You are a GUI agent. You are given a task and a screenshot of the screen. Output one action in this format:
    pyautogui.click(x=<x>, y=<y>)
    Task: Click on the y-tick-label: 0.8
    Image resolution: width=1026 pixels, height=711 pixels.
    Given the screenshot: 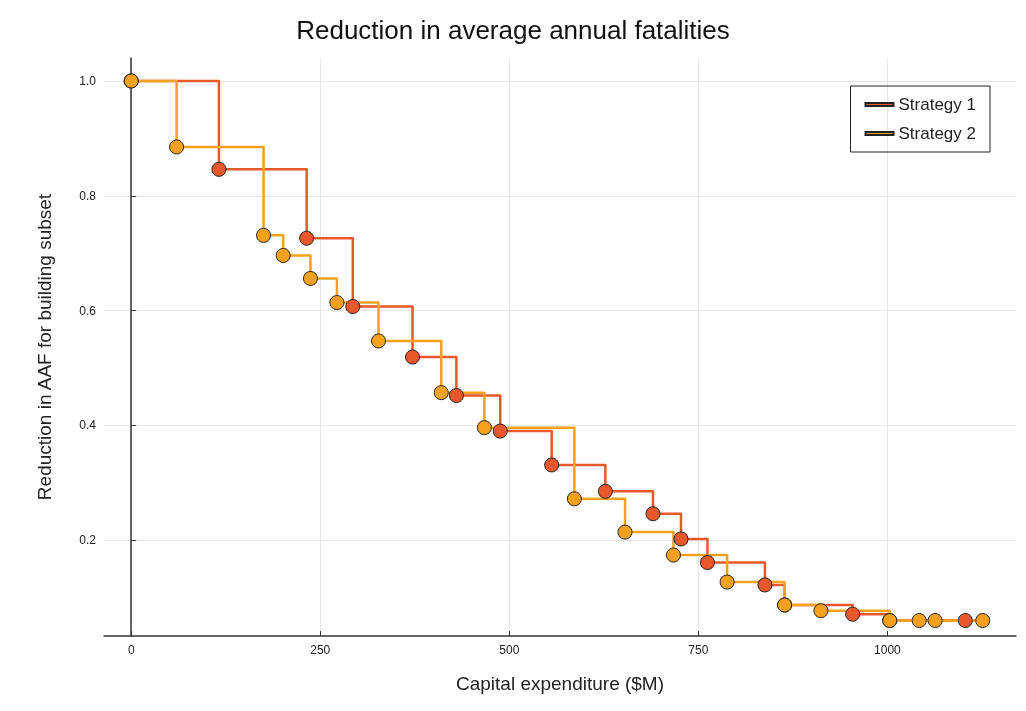 What is the action you would take?
    pyautogui.click(x=88, y=195)
    